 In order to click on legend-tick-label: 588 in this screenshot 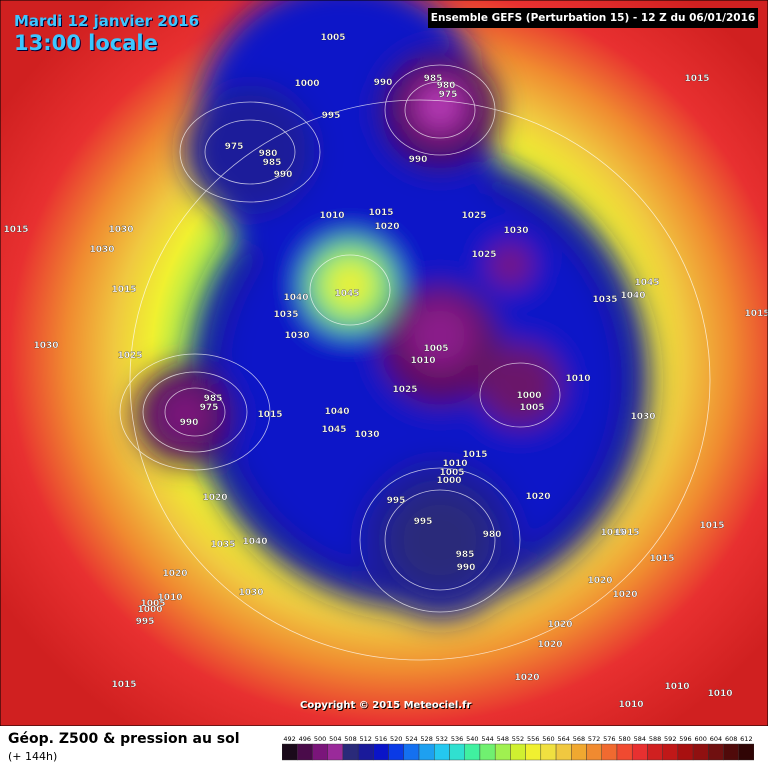, I will do `click(655, 739)`.